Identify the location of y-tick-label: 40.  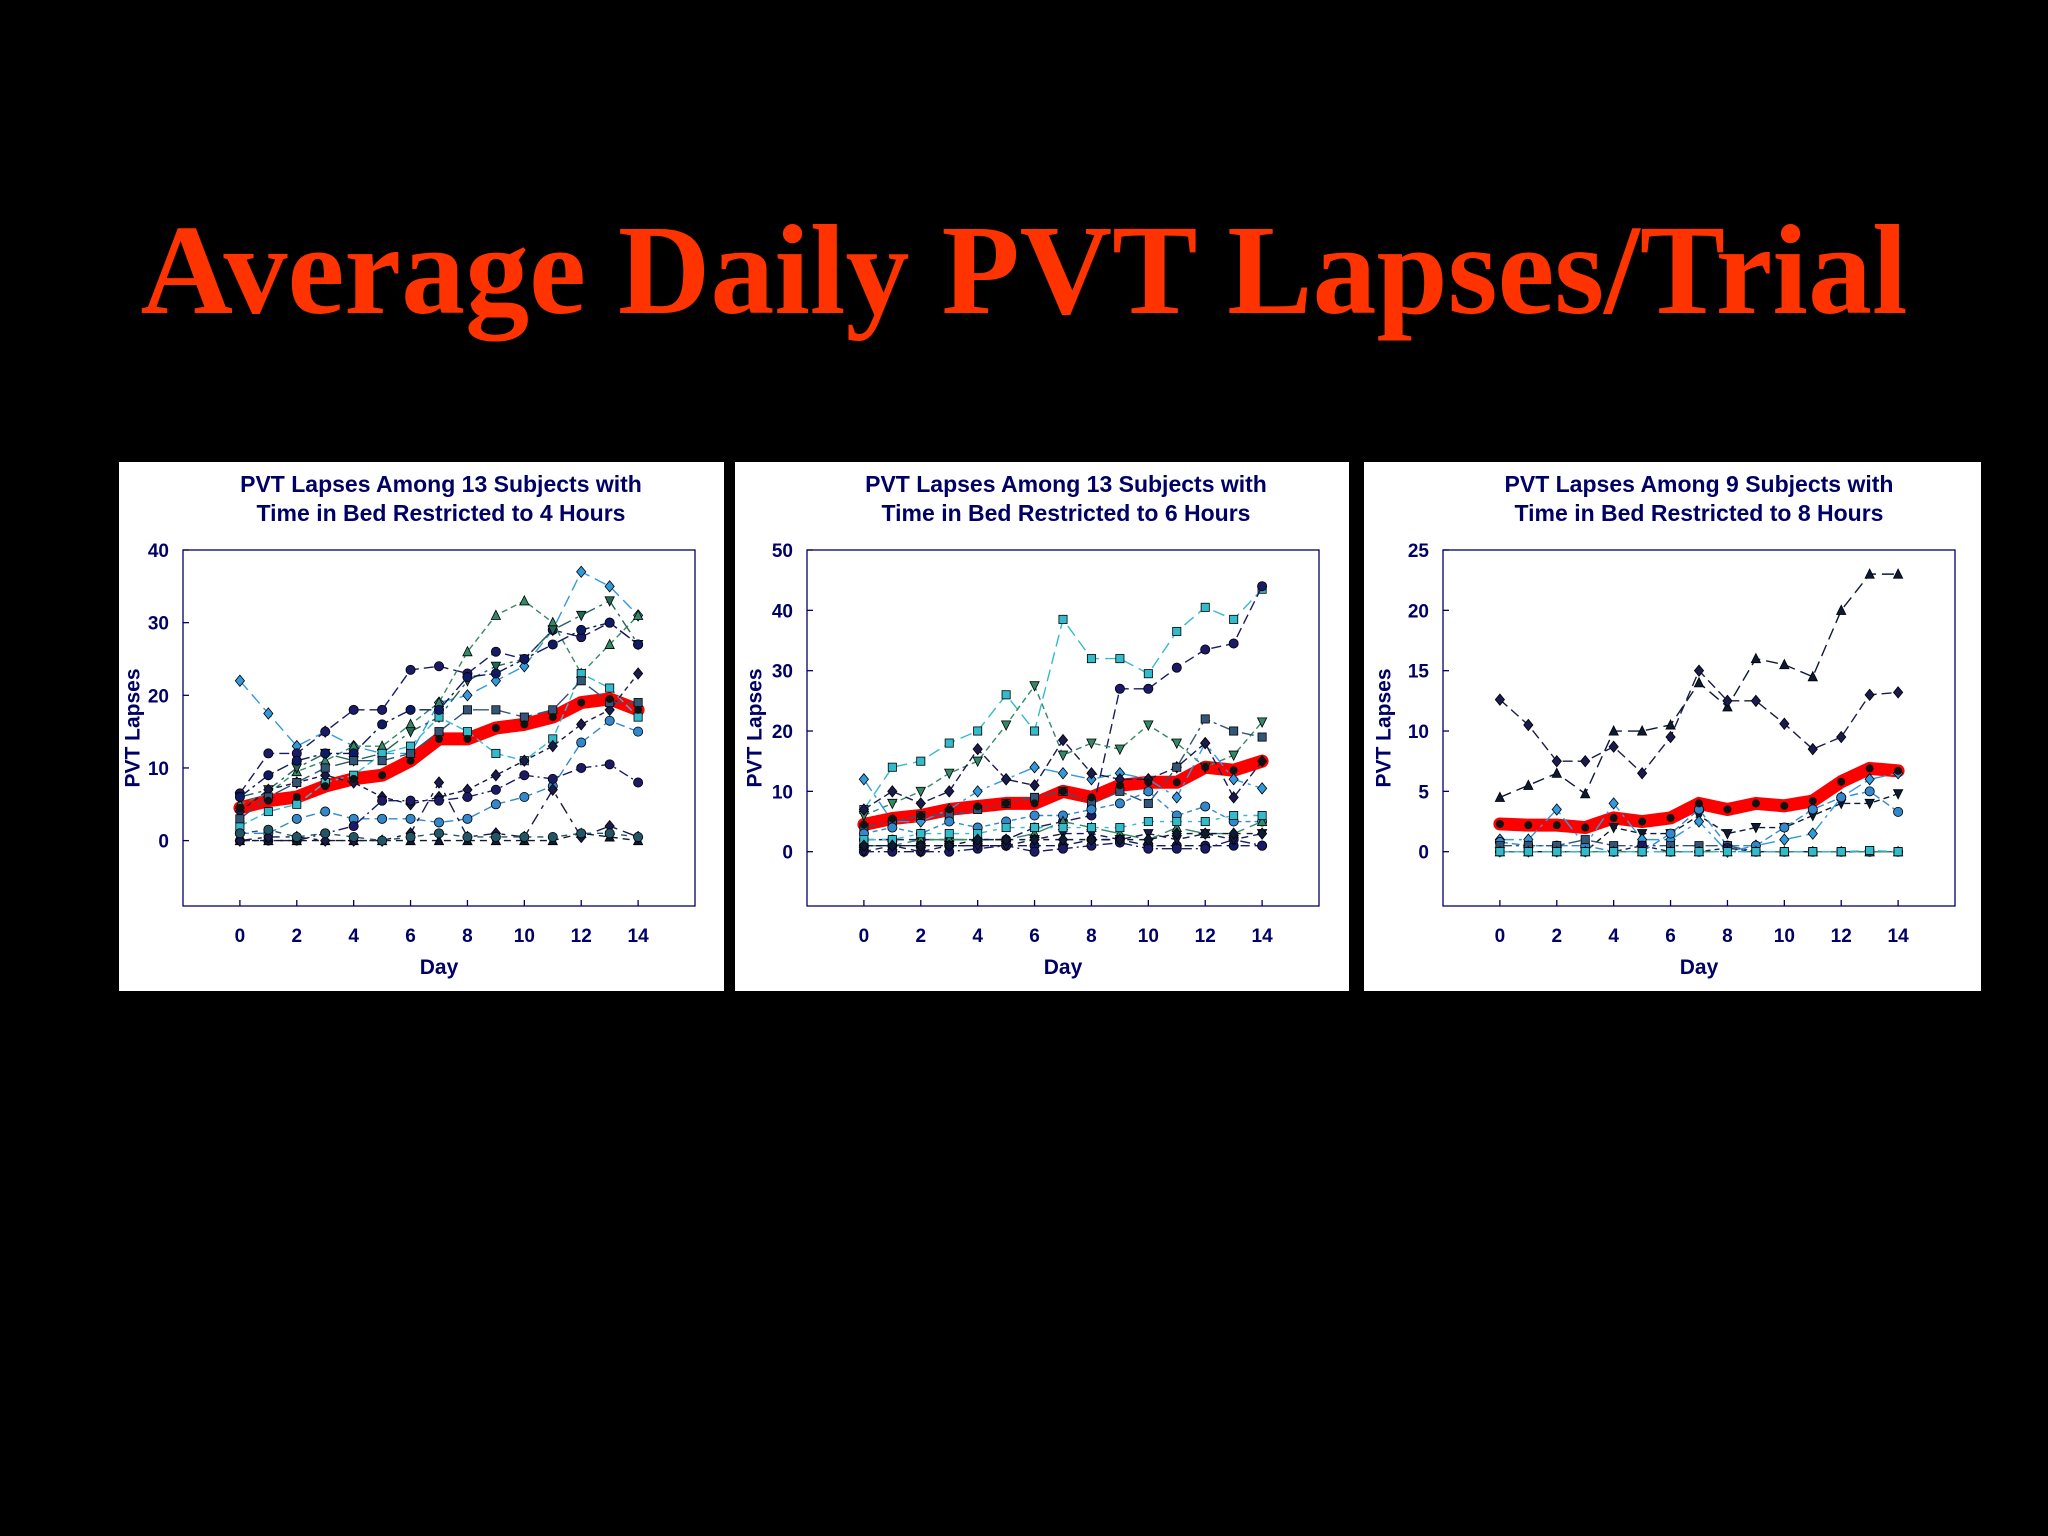
(782, 611).